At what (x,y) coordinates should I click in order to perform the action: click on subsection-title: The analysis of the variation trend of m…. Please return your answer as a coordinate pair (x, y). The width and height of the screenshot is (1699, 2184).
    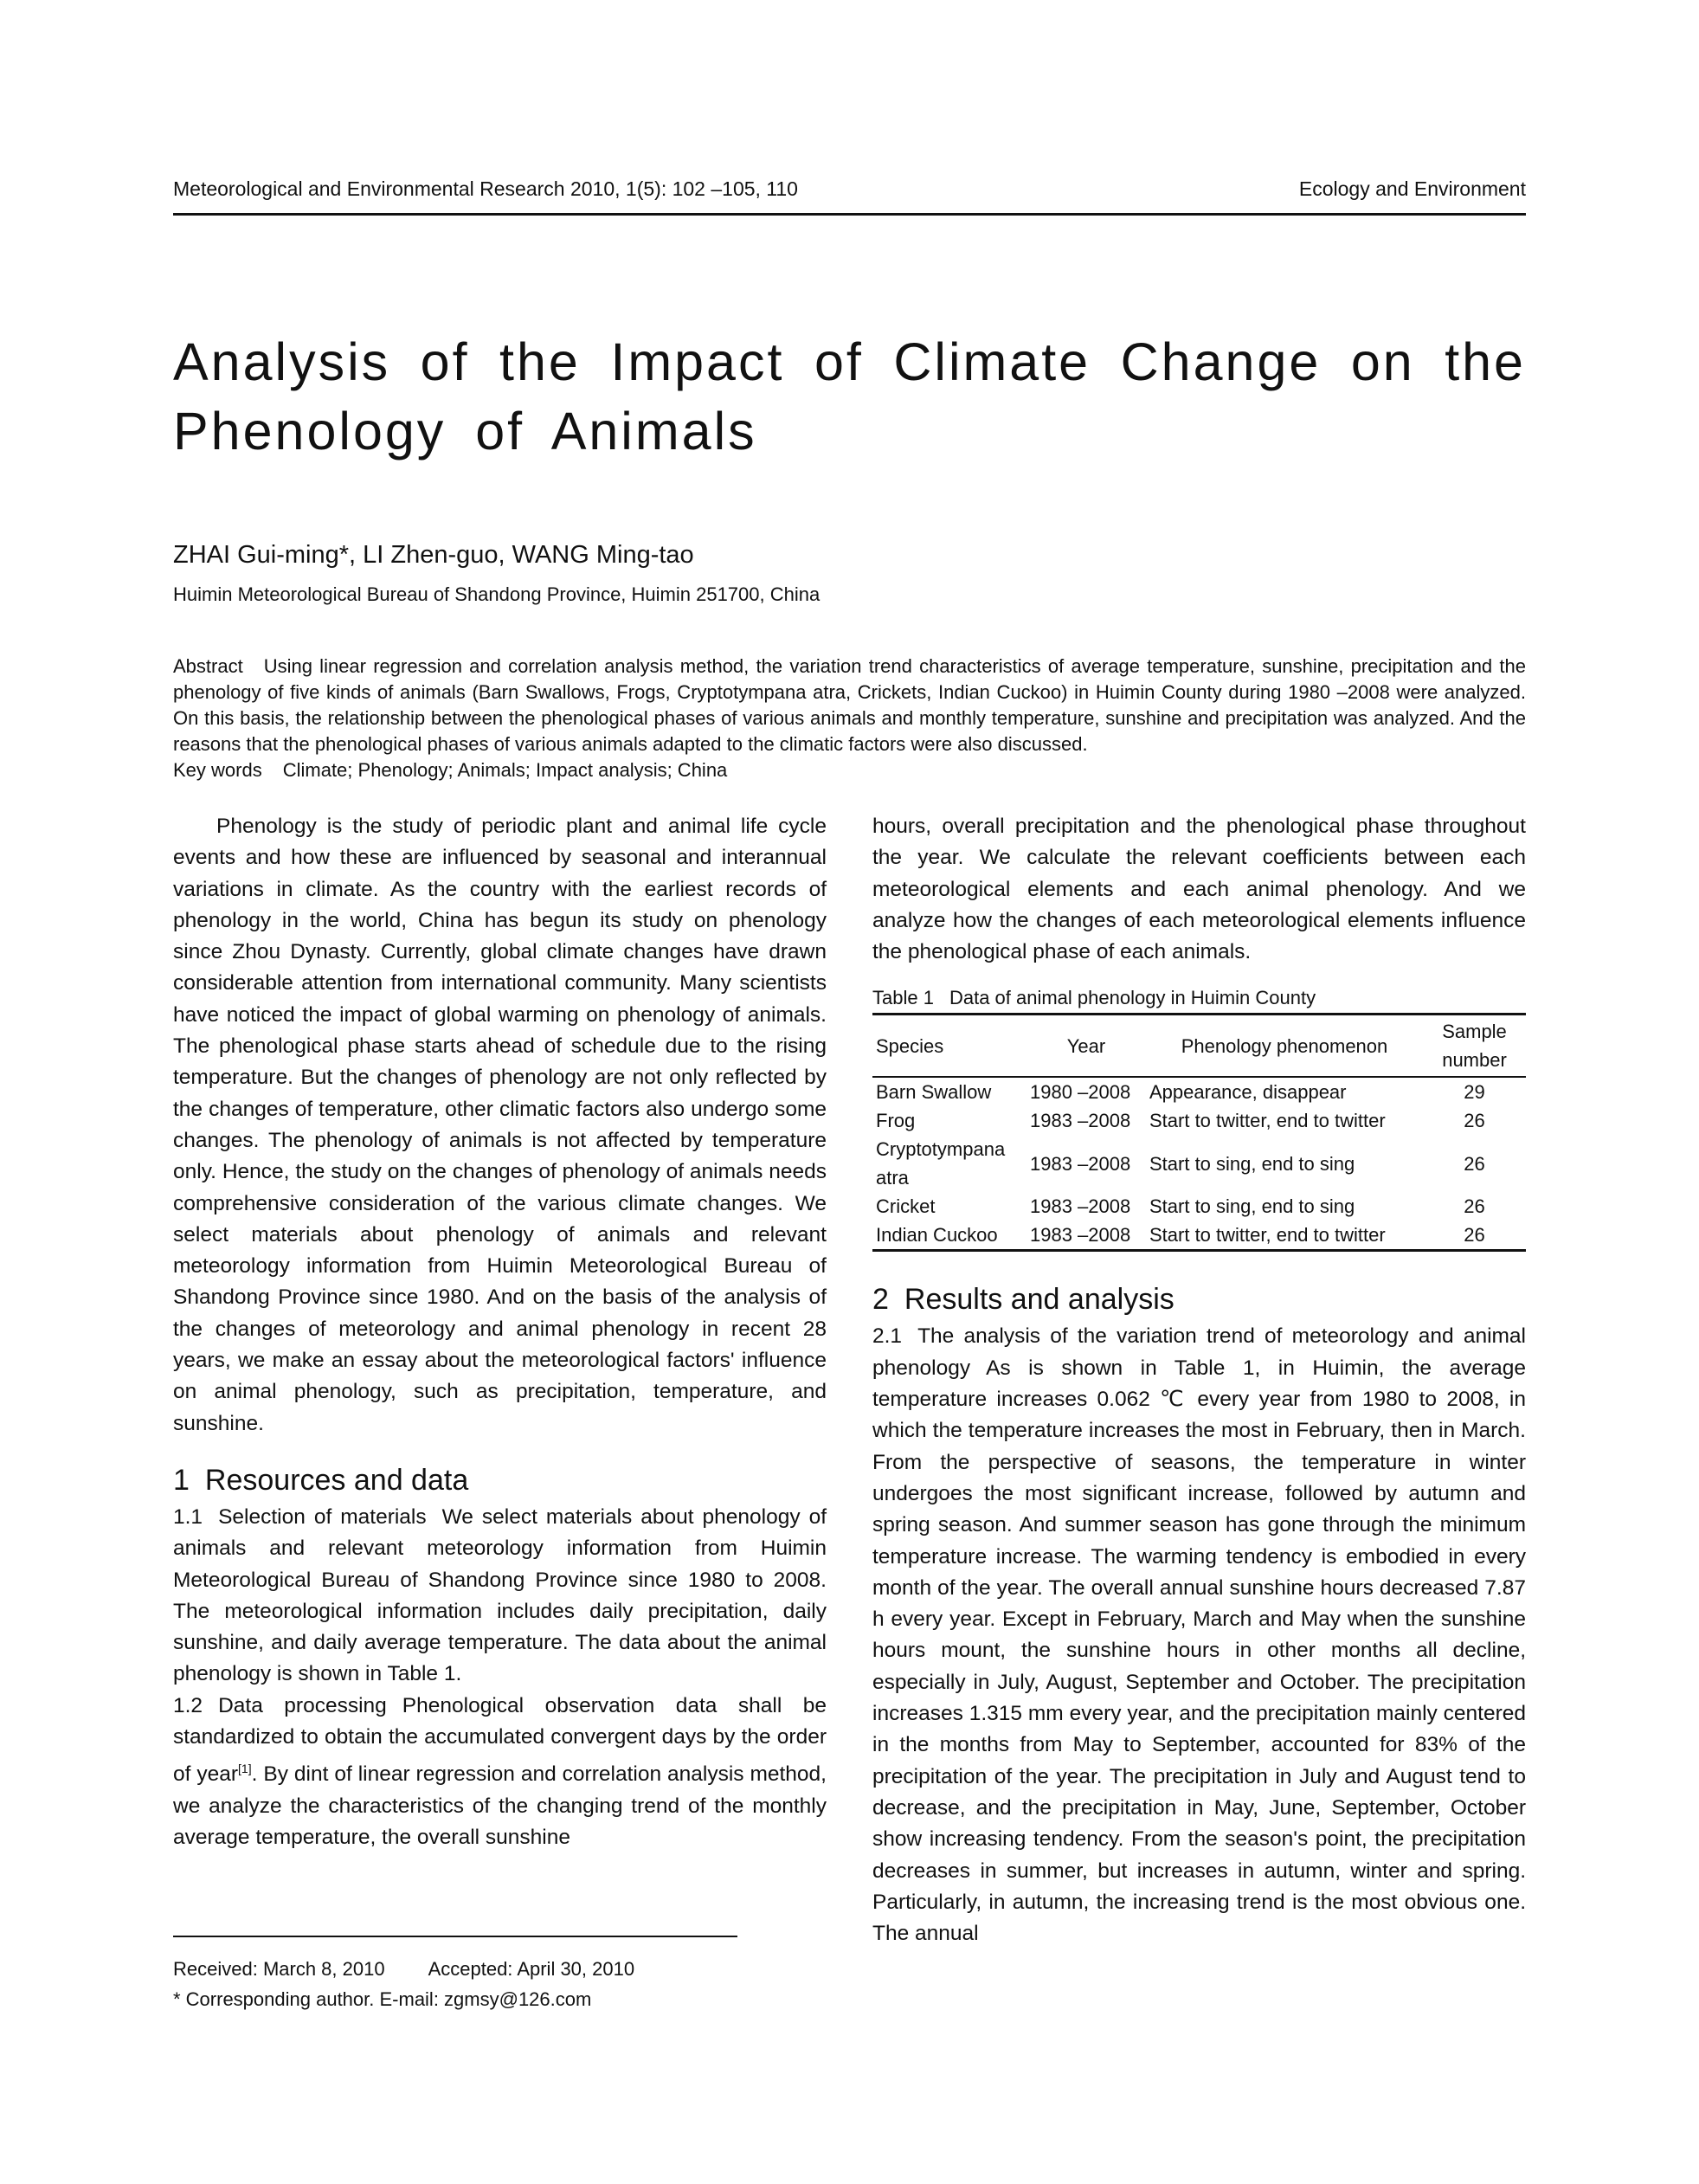
    Looking at the image, I should click on (1199, 1352).